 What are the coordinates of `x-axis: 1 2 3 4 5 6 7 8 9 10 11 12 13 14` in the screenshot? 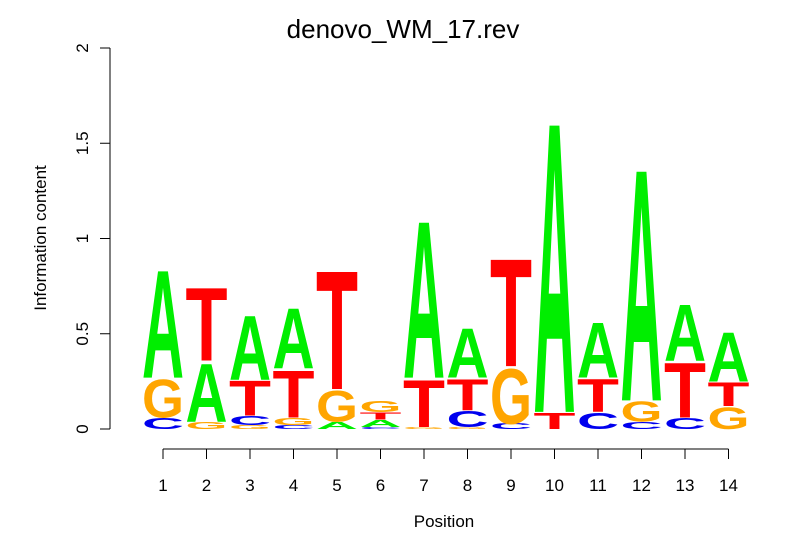 It's located at (448, 471).